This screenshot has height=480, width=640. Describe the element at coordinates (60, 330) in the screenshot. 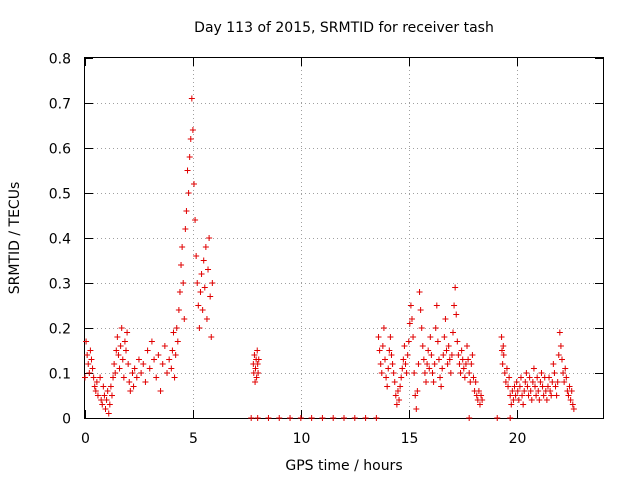

I see `y-tick-label: 0.2` at that location.